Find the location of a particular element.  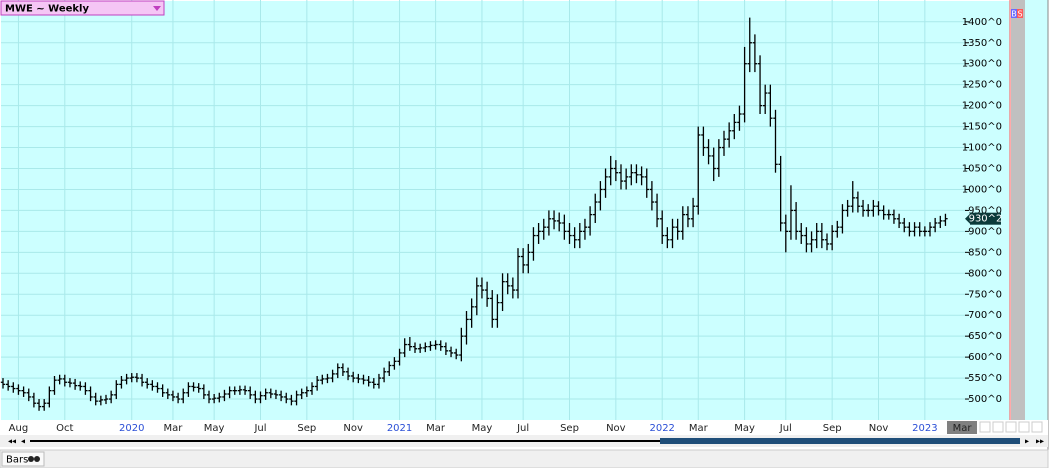

y-tick-label: 600^0 is located at coordinates (985, 357).